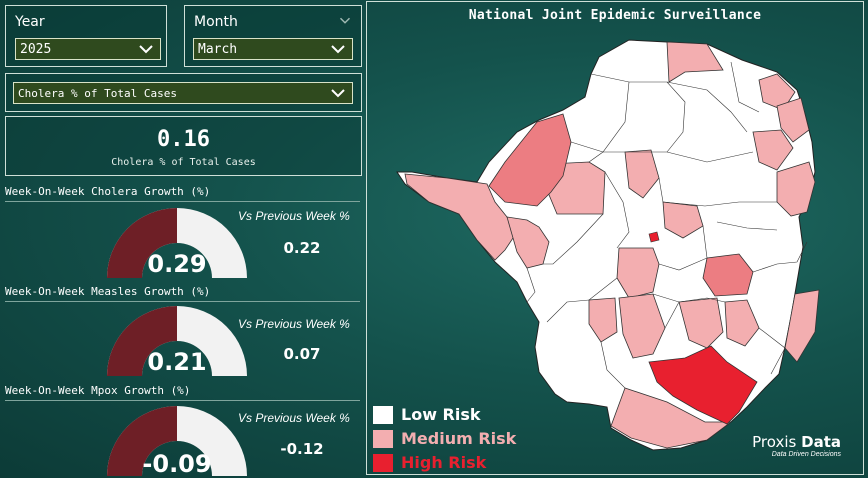 This screenshot has height=478, width=868. I want to click on year-slicer: Year 2025, so click(86, 36).